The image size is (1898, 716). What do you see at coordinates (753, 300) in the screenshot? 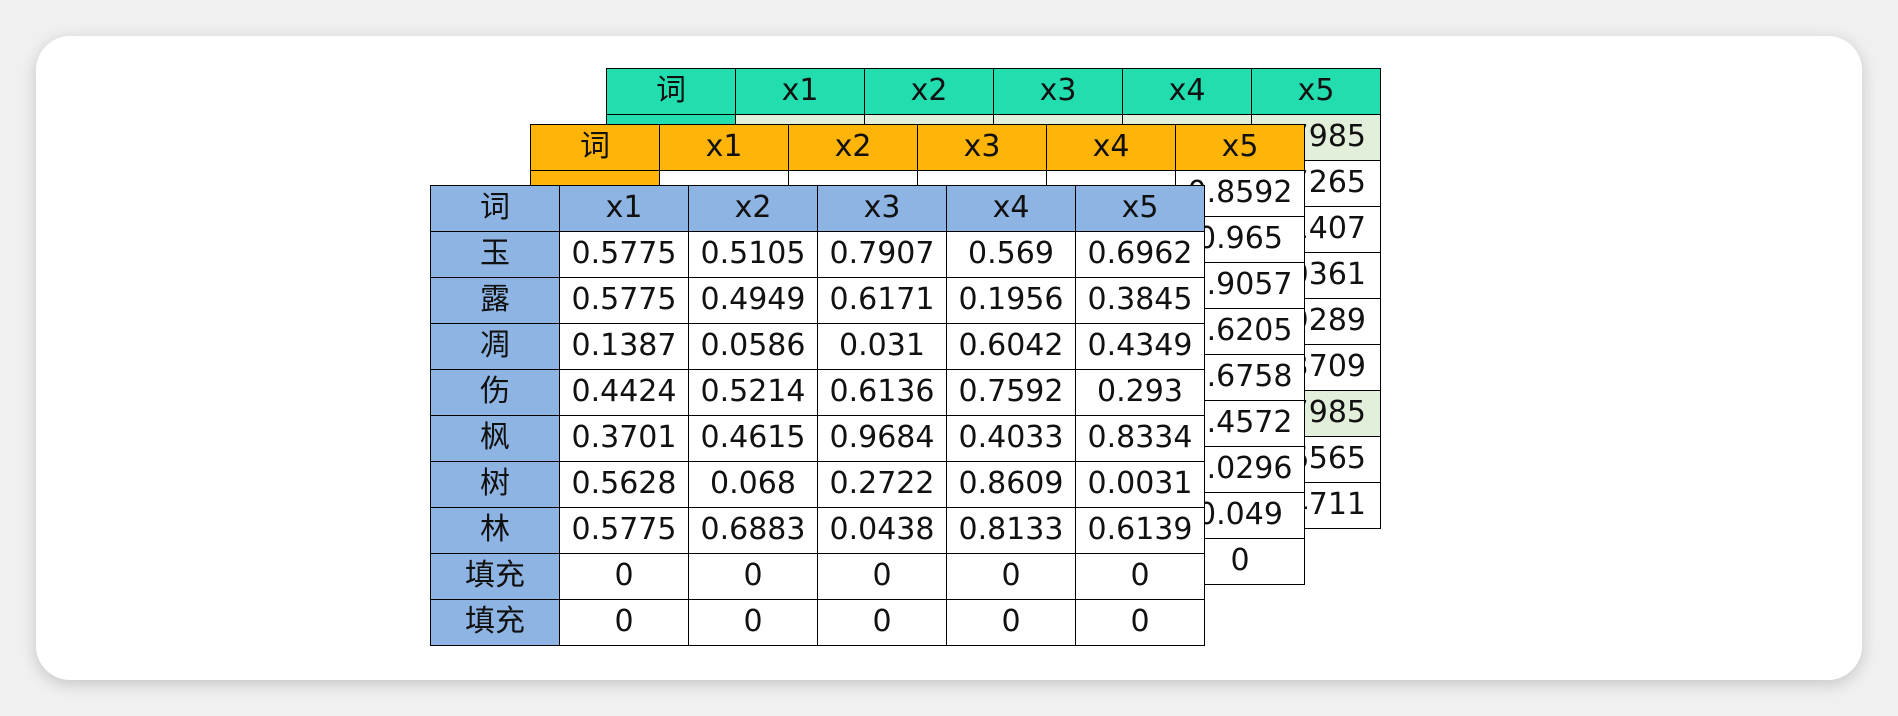
I see `table-cell: 0.4949` at bounding box center [753, 300].